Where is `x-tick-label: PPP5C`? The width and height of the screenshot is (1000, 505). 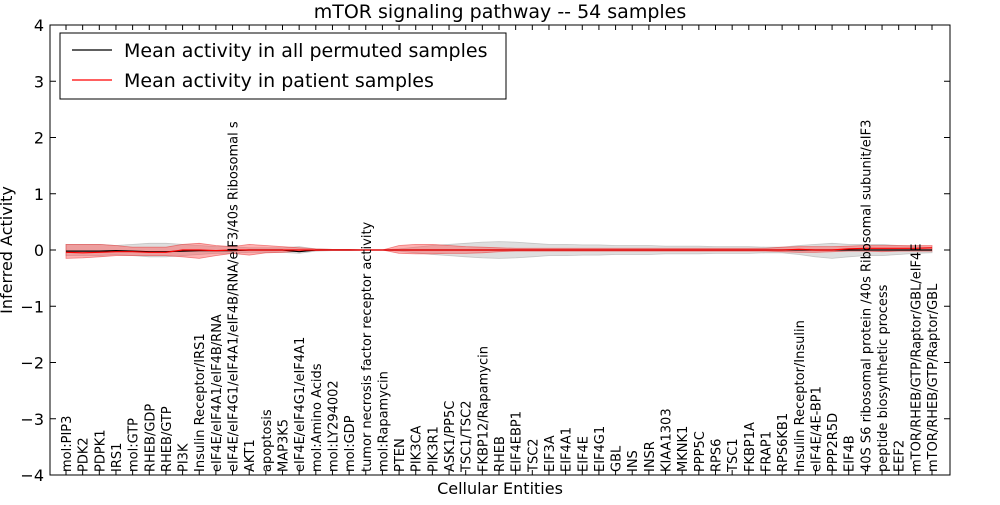 x-tick-label: PPP5C is located at coordinates (700, 451).